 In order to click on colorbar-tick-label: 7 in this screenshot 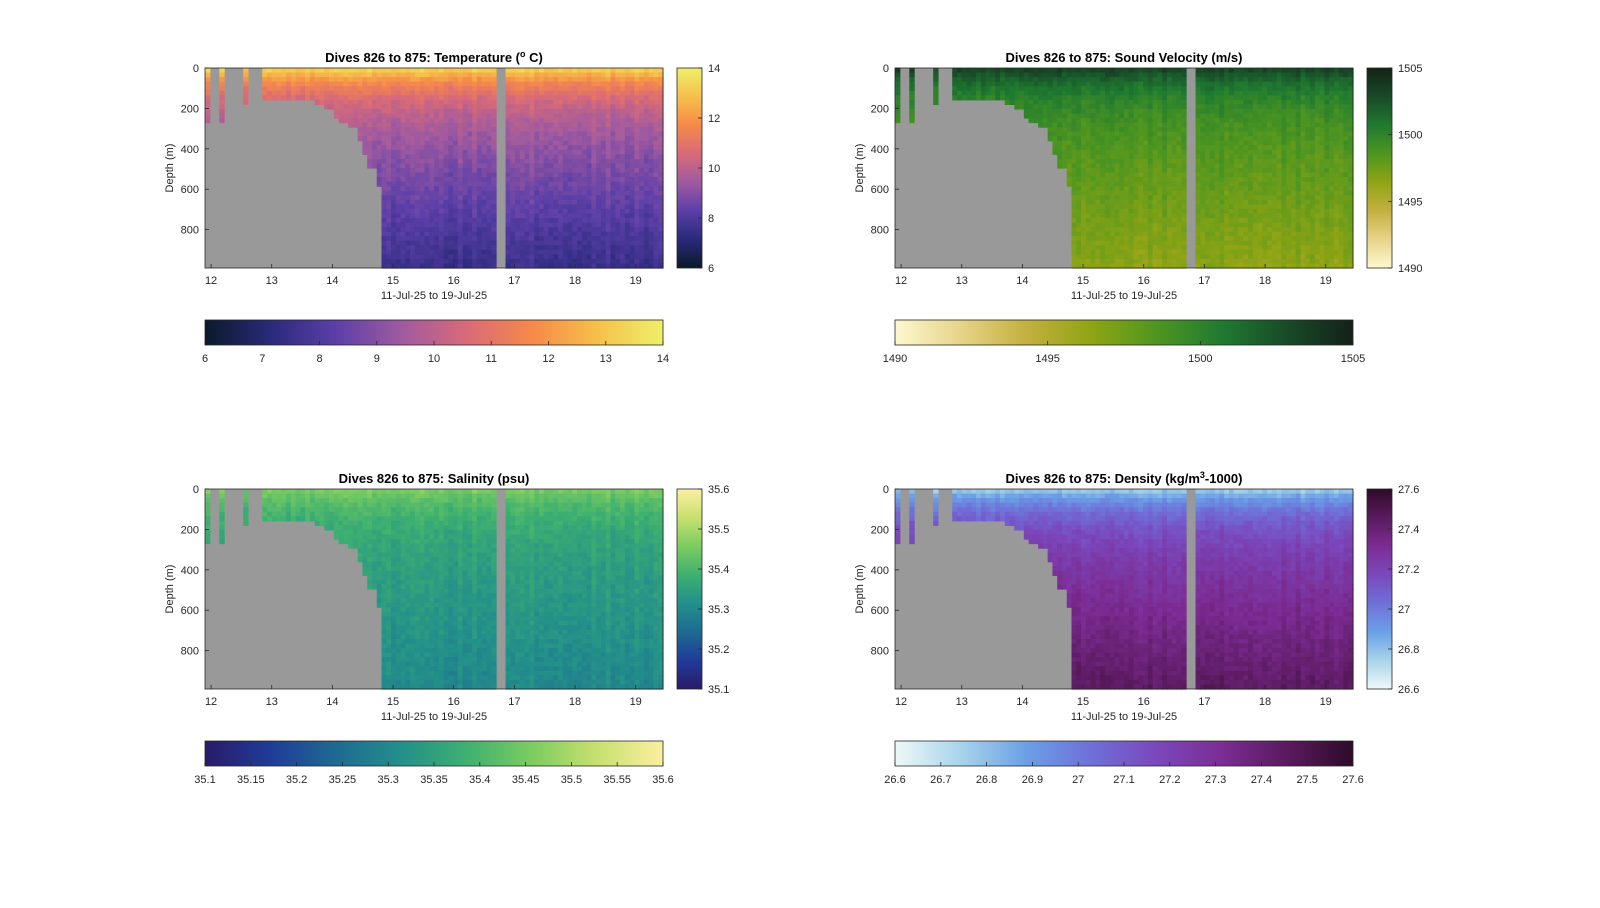, I will do `click(262, 359)`.